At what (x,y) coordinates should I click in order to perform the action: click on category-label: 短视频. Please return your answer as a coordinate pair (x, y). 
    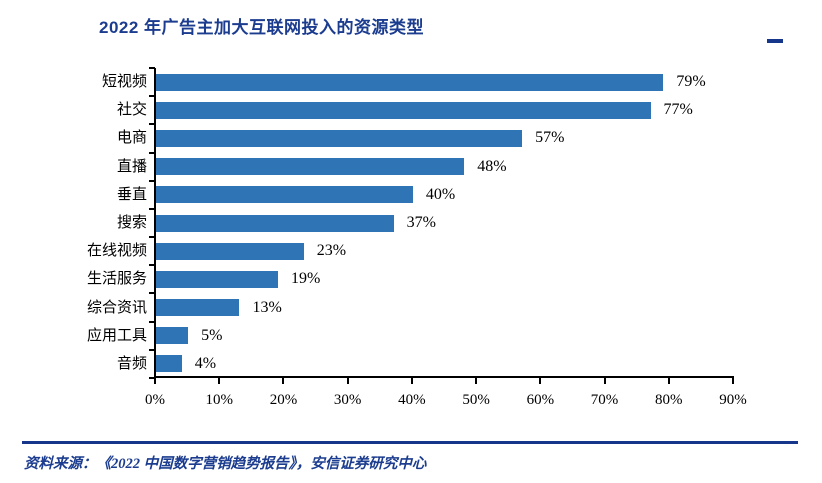
    Looking at the image, I should click on (124, 82).